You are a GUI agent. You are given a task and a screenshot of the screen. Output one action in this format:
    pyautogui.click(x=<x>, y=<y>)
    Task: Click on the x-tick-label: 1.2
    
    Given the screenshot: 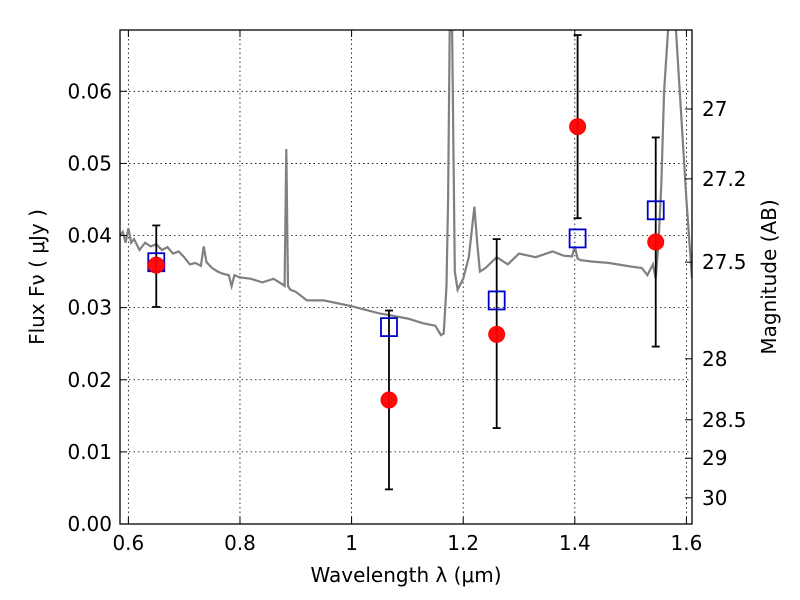 What is the action you would take?
    pyautogui.click(x=463, y=543)
    